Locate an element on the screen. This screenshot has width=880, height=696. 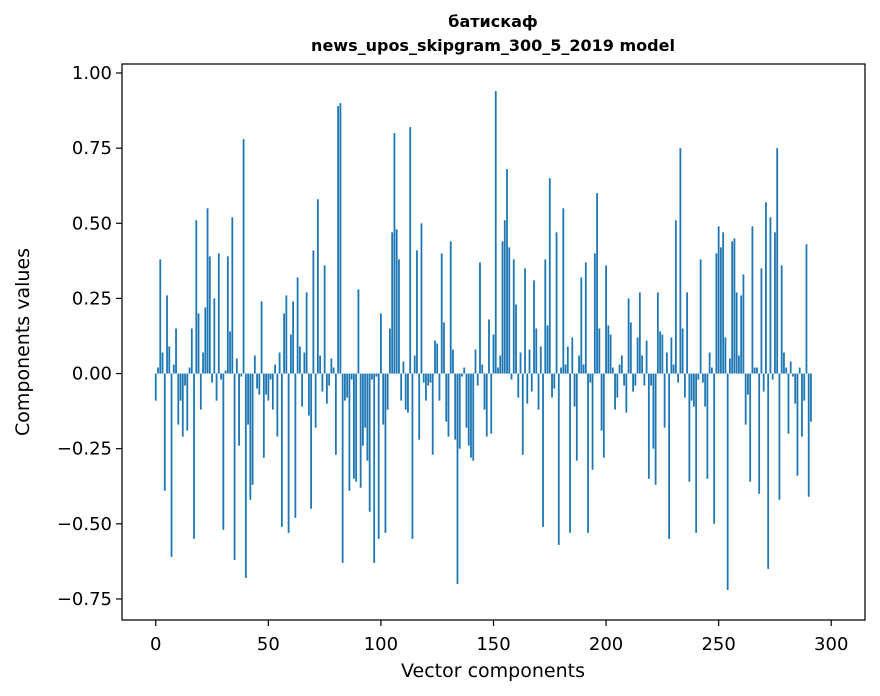
x-tick-label: 150 is located at coordinates (493, 644).